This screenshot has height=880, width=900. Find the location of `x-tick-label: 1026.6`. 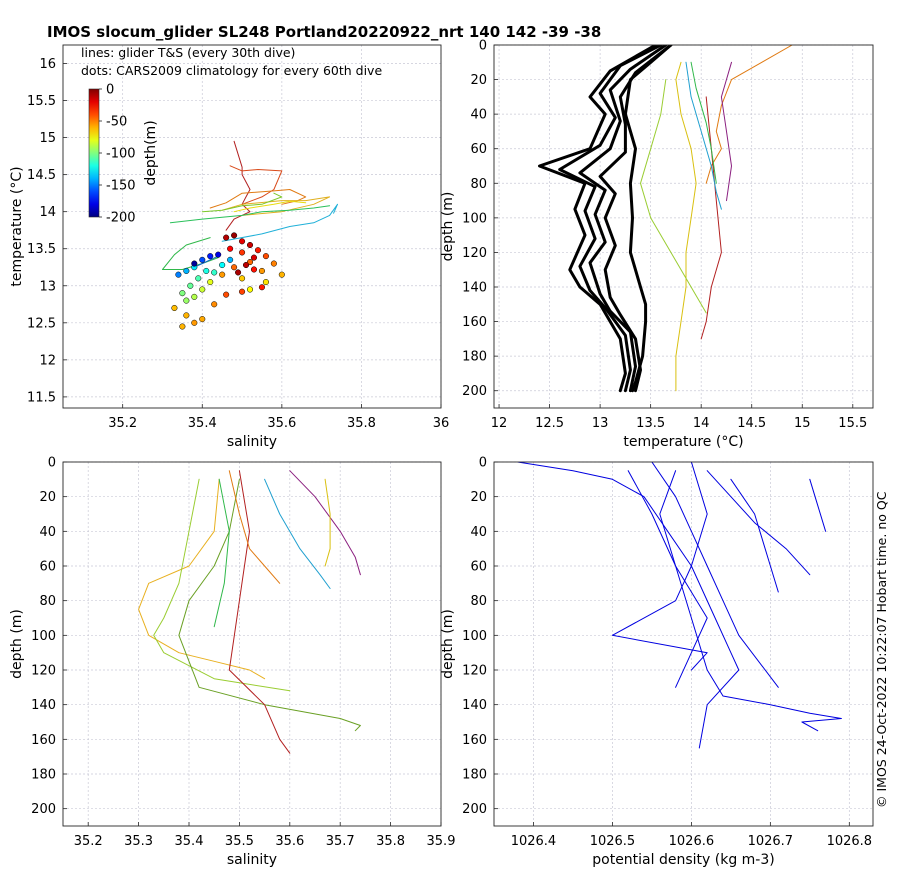

x-tick-label: 1026.6 is located at coordinates (692, 841).